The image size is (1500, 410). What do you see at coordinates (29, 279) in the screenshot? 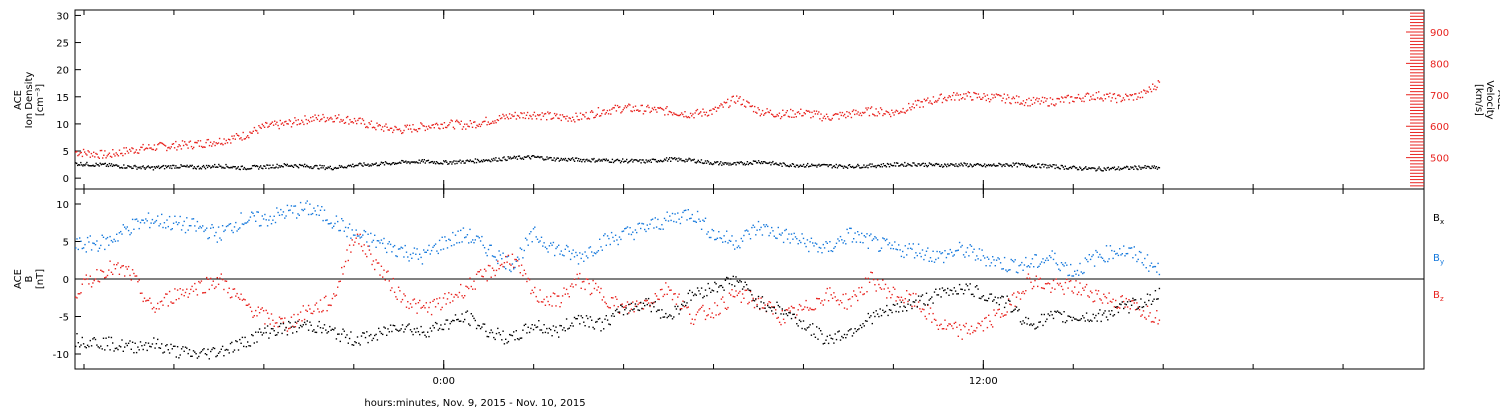
I see `magnetic-field-axis-label: ACE B [nT]` at bounding box center [29, 279].